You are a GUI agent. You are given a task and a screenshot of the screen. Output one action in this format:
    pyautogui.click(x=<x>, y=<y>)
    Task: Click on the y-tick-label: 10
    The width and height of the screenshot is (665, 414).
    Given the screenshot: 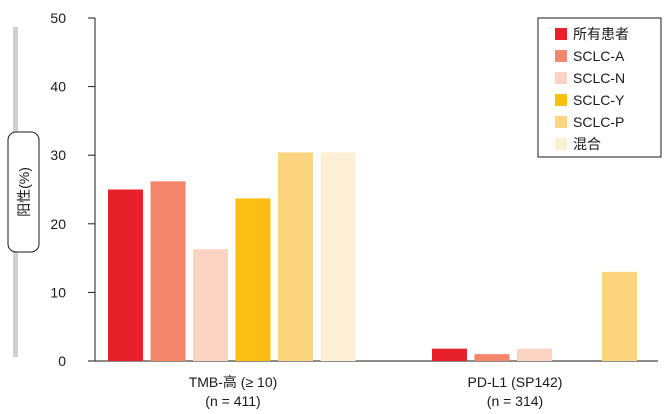 What is the action you would take?
    pyautogui.click(x=58, y=292)
    